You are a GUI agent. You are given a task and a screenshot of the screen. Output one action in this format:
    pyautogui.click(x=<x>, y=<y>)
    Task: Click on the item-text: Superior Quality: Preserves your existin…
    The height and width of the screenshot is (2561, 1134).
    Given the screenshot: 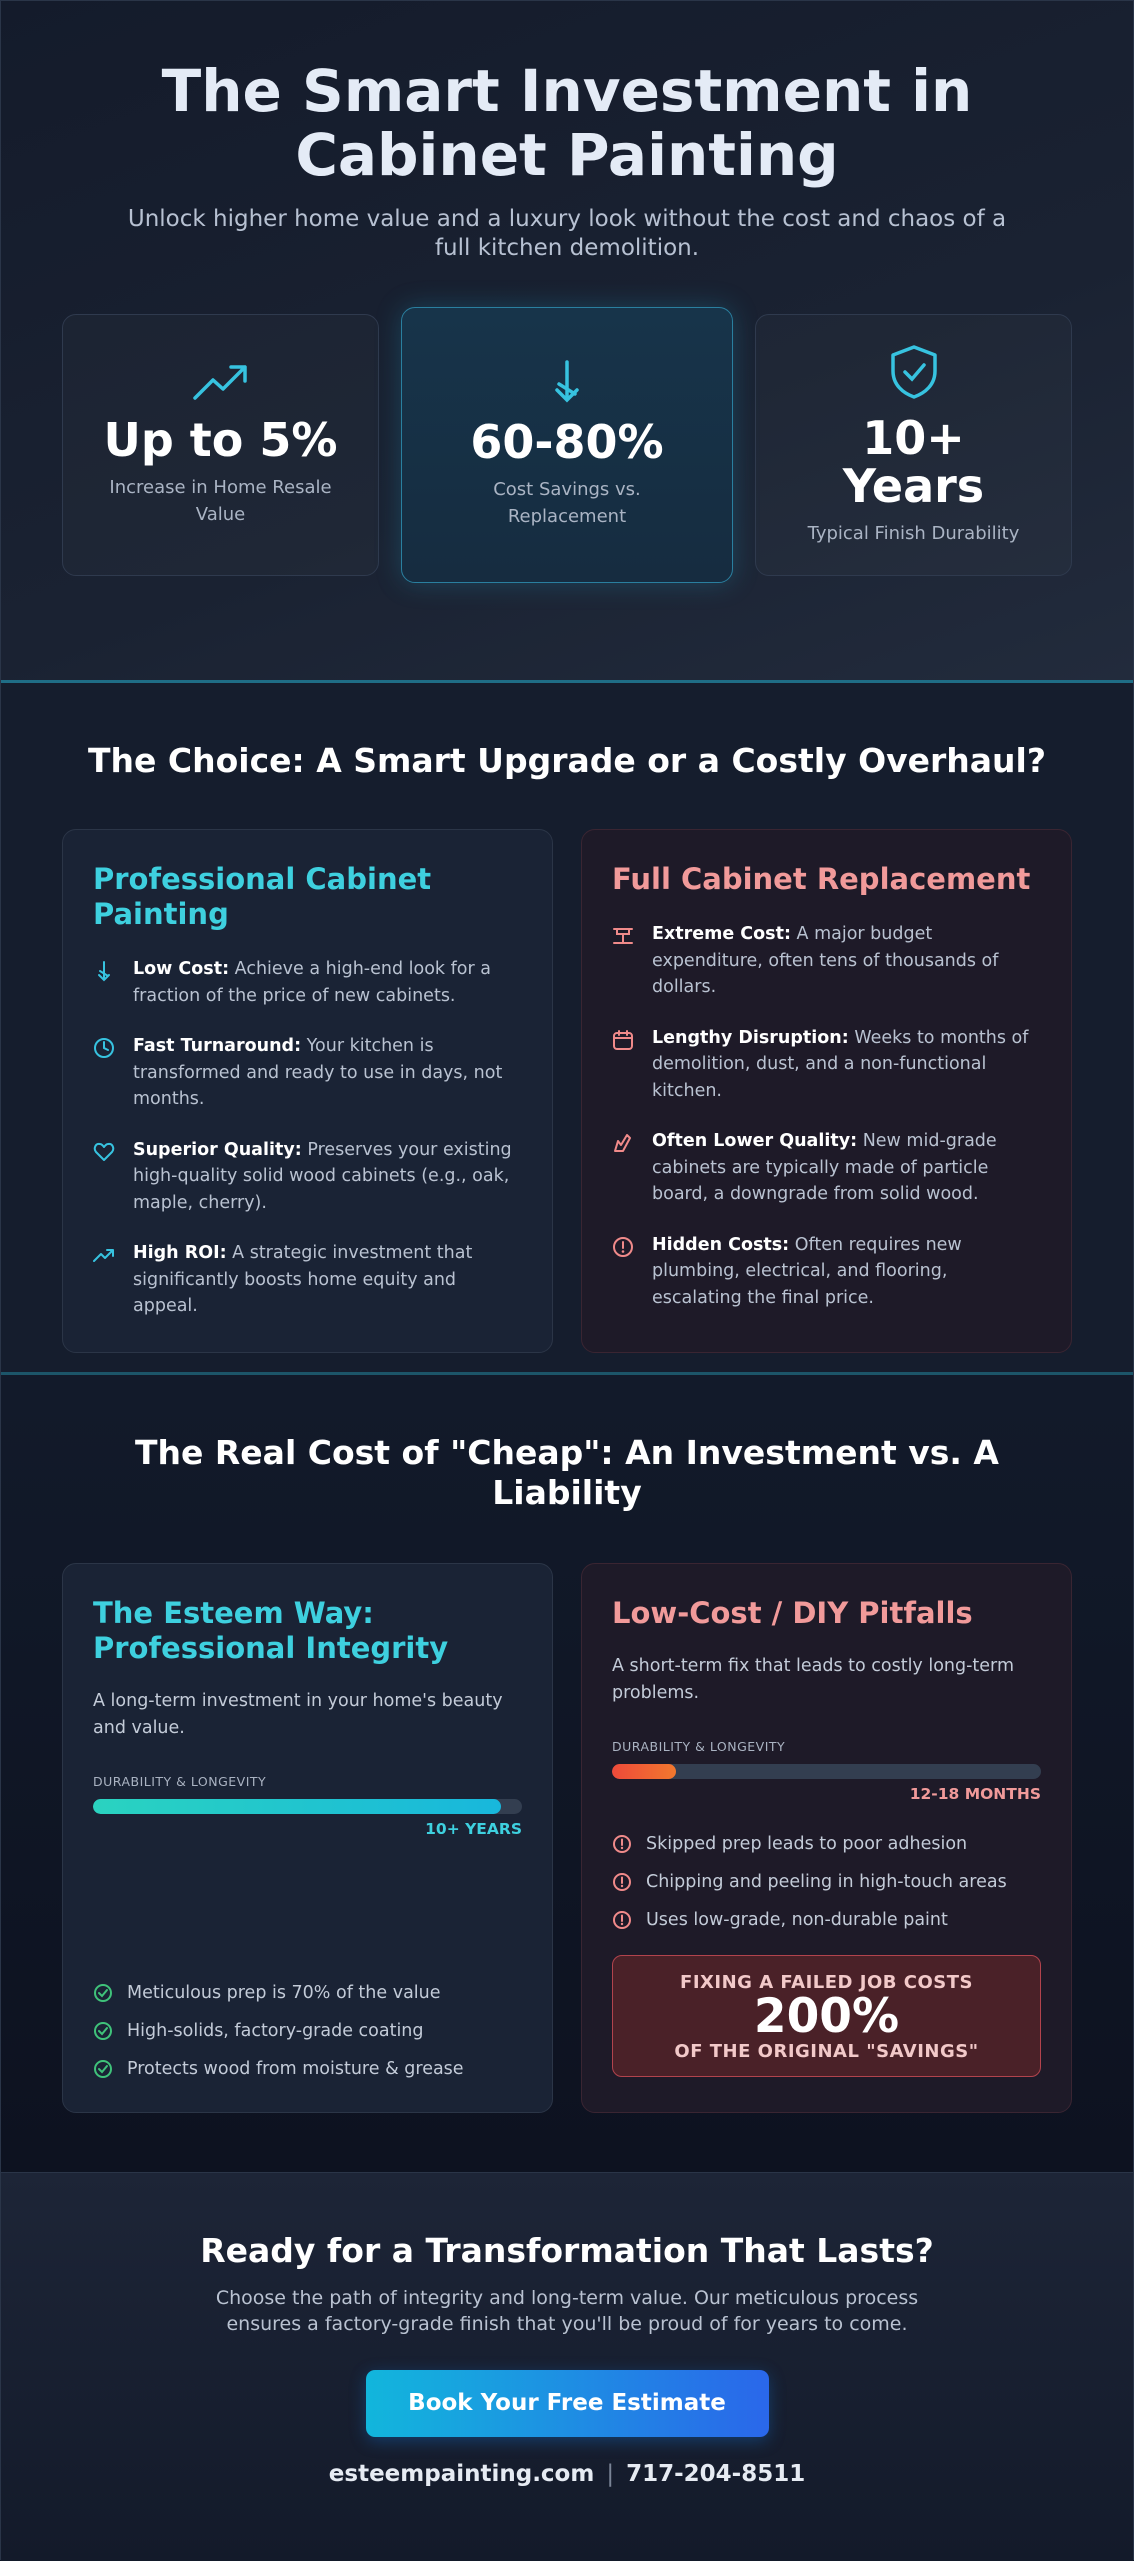 What is the action you would take?
    pyautogui.click(x=327, y=1177)
    